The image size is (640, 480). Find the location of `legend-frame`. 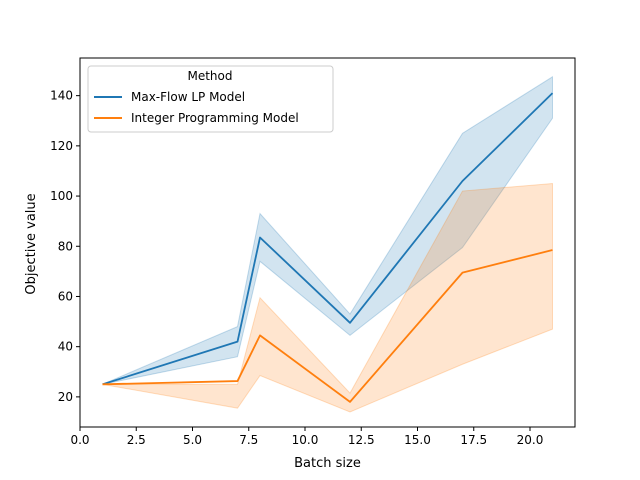

legend-frame is located at coordinates (210, 99).